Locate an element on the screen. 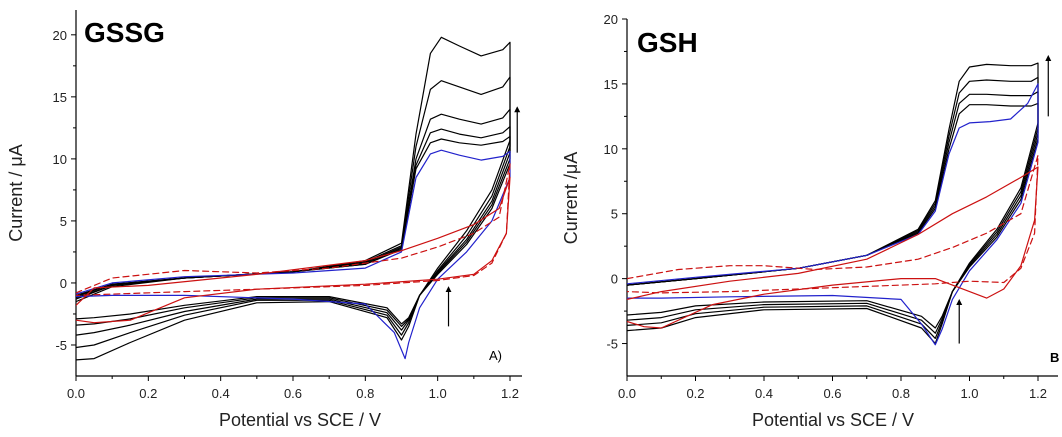  y-axis-title: Current /μA is located at coordinates (571, 198).